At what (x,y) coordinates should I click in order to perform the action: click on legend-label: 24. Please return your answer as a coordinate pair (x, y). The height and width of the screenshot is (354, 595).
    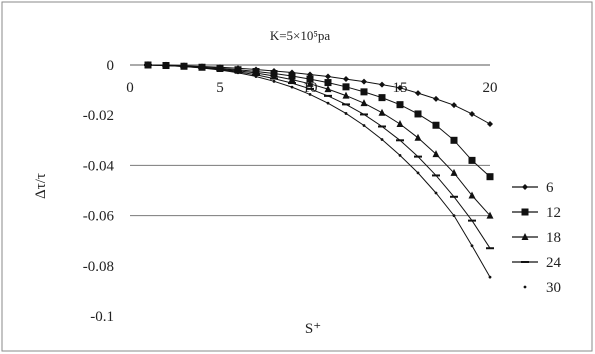
    Looking at the image, I should click on (554, 263).